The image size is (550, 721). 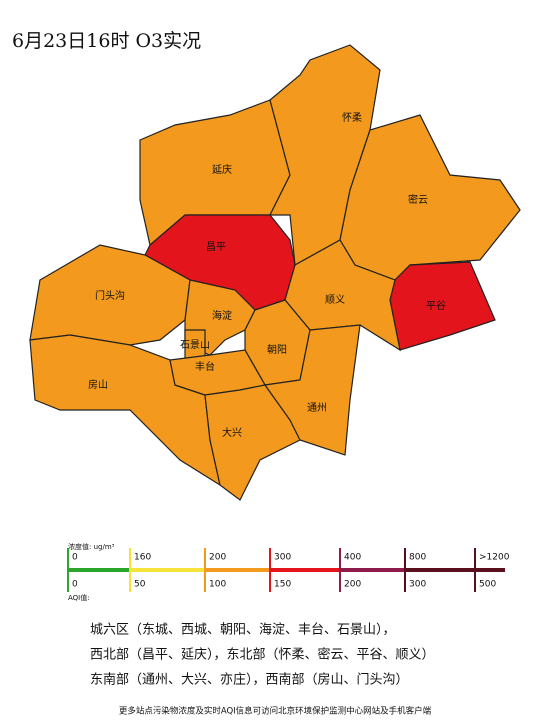 What do you see at coordinates (222, 169) in the screenshot?
I see `district-label: 延庆` at bounding box center [222, 169].